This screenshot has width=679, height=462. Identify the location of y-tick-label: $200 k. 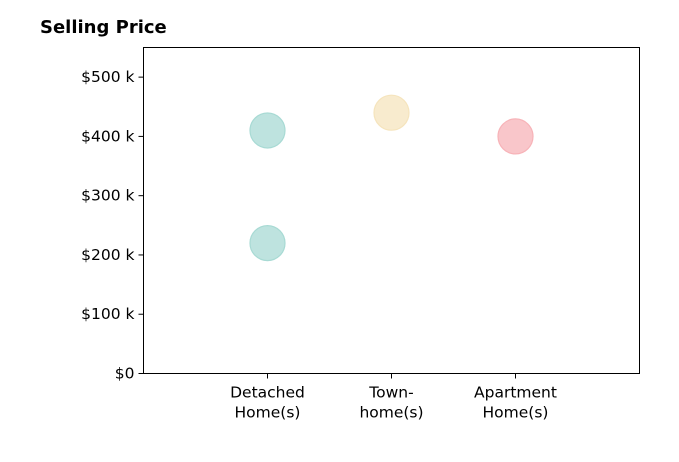
(107, 255).